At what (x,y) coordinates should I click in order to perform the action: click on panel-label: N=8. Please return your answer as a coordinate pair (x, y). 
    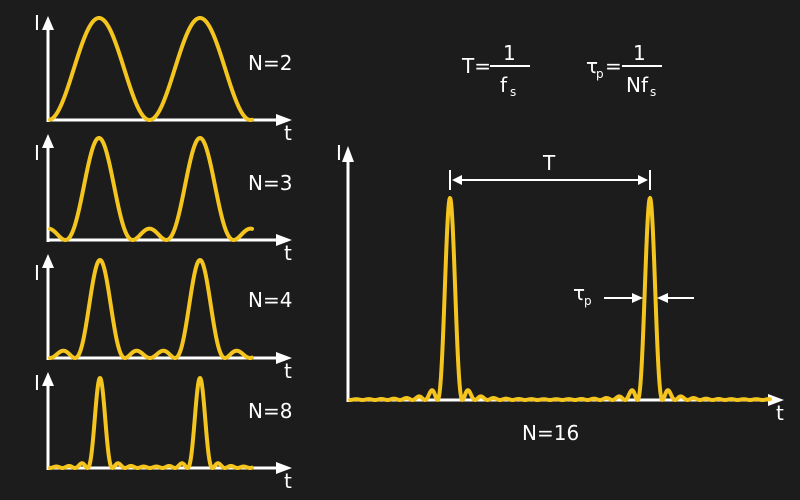
    Looking at the image, I should click on (270, 411).